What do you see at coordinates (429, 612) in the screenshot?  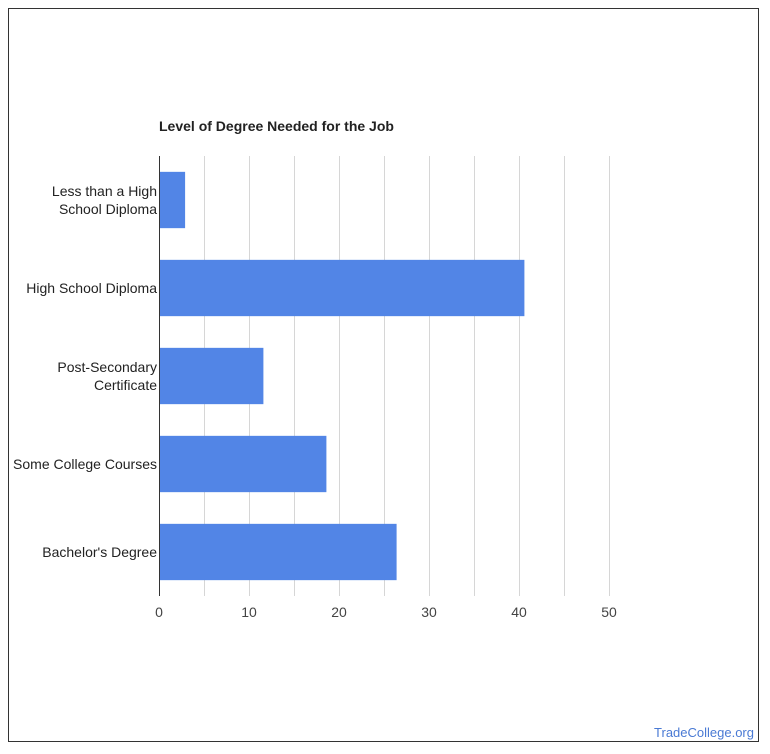 I see `x-tick-label: 30` at bounding box center [429, 612].